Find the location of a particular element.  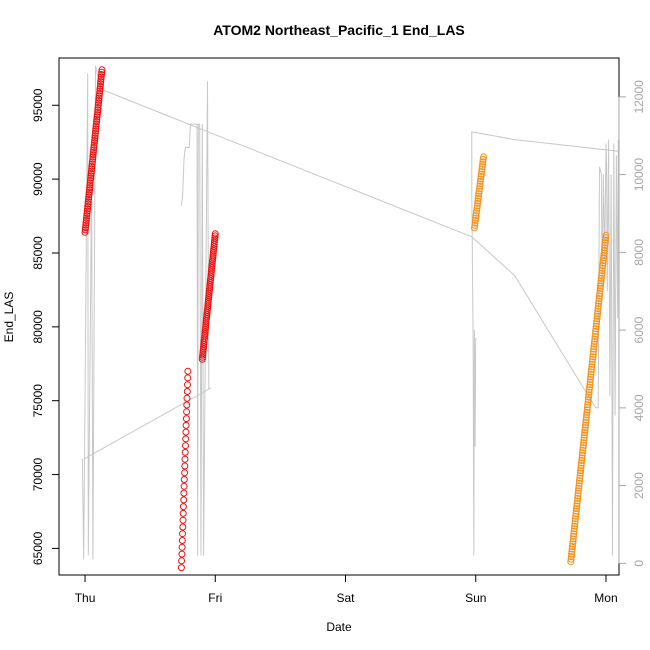

y-tick-label: 80000 is located at coordinates (38, 327).